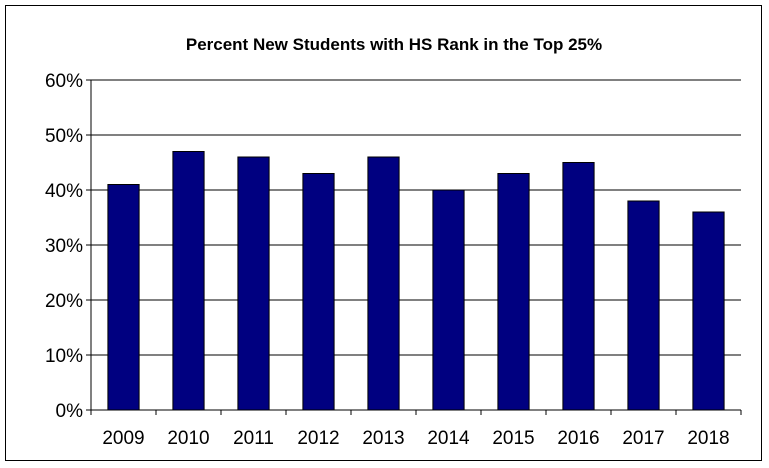 This screenshot has height=468, width=769. What do you see at coordinates (318, 292) in the screenshot?
I see `bar-2012` at bounding box center [318, 292].